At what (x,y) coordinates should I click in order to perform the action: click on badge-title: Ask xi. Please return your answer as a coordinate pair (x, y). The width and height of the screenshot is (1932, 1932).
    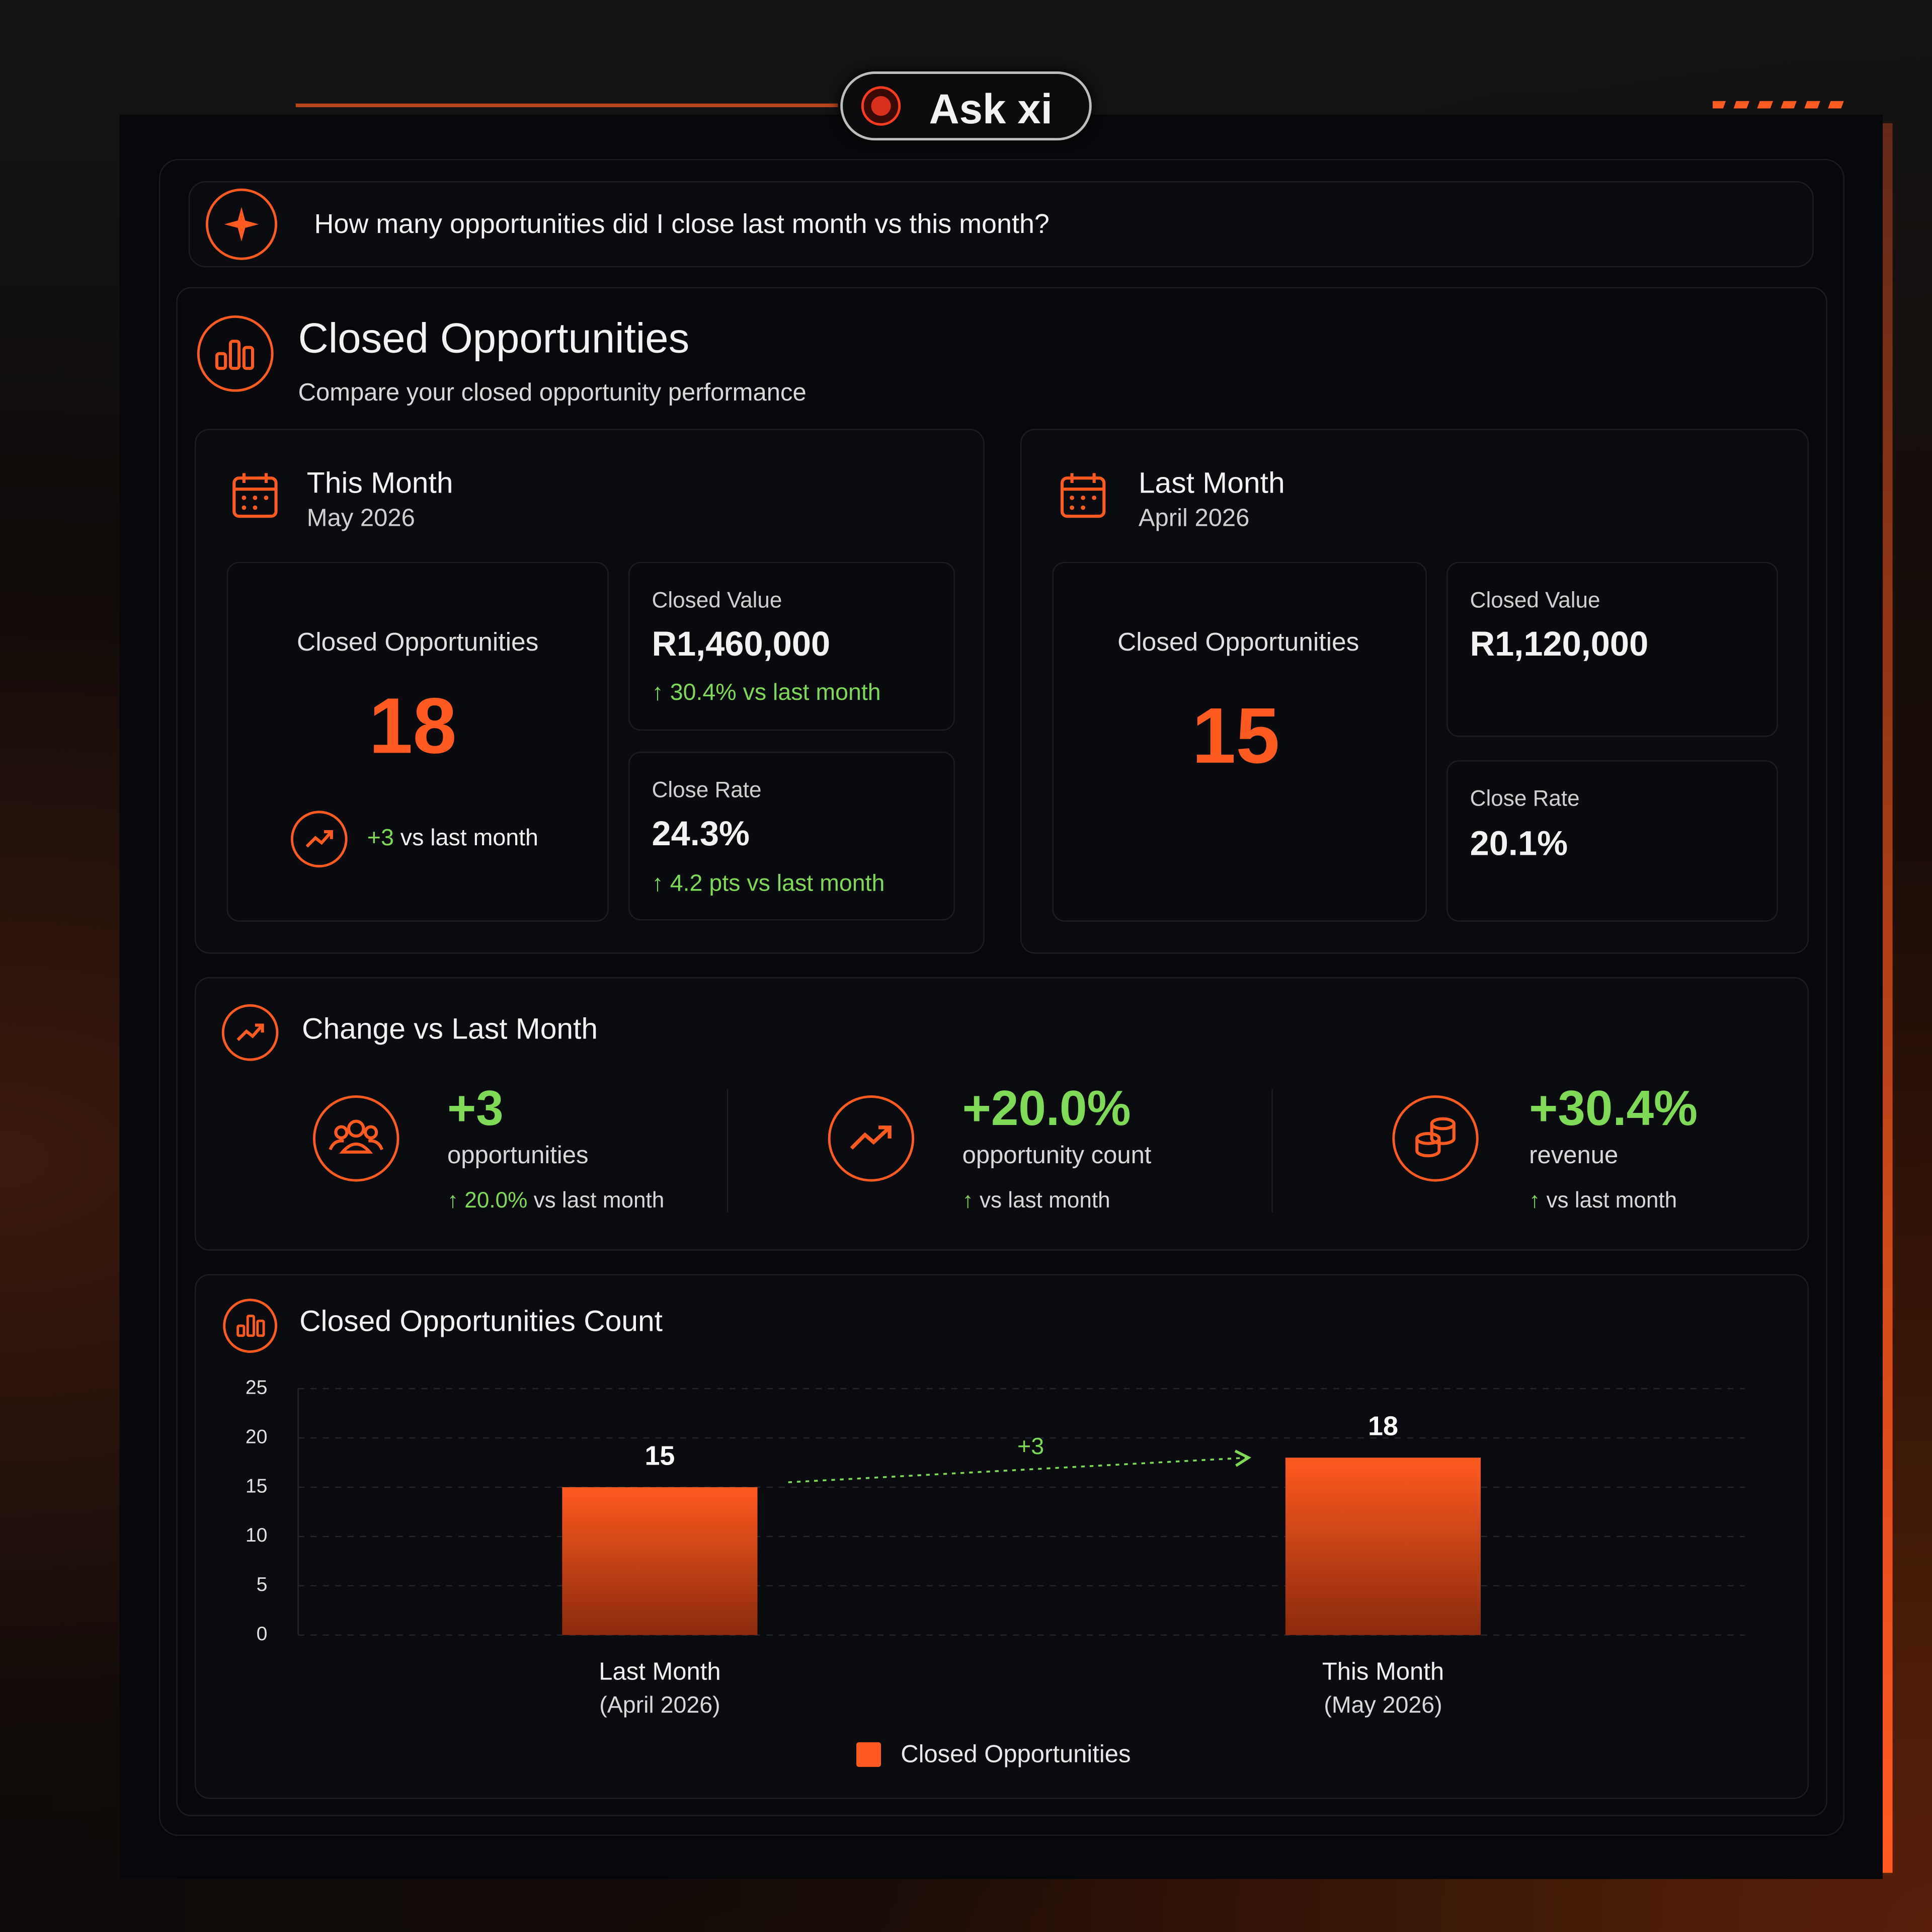
    Looking at the image, I should click on (991, 109).